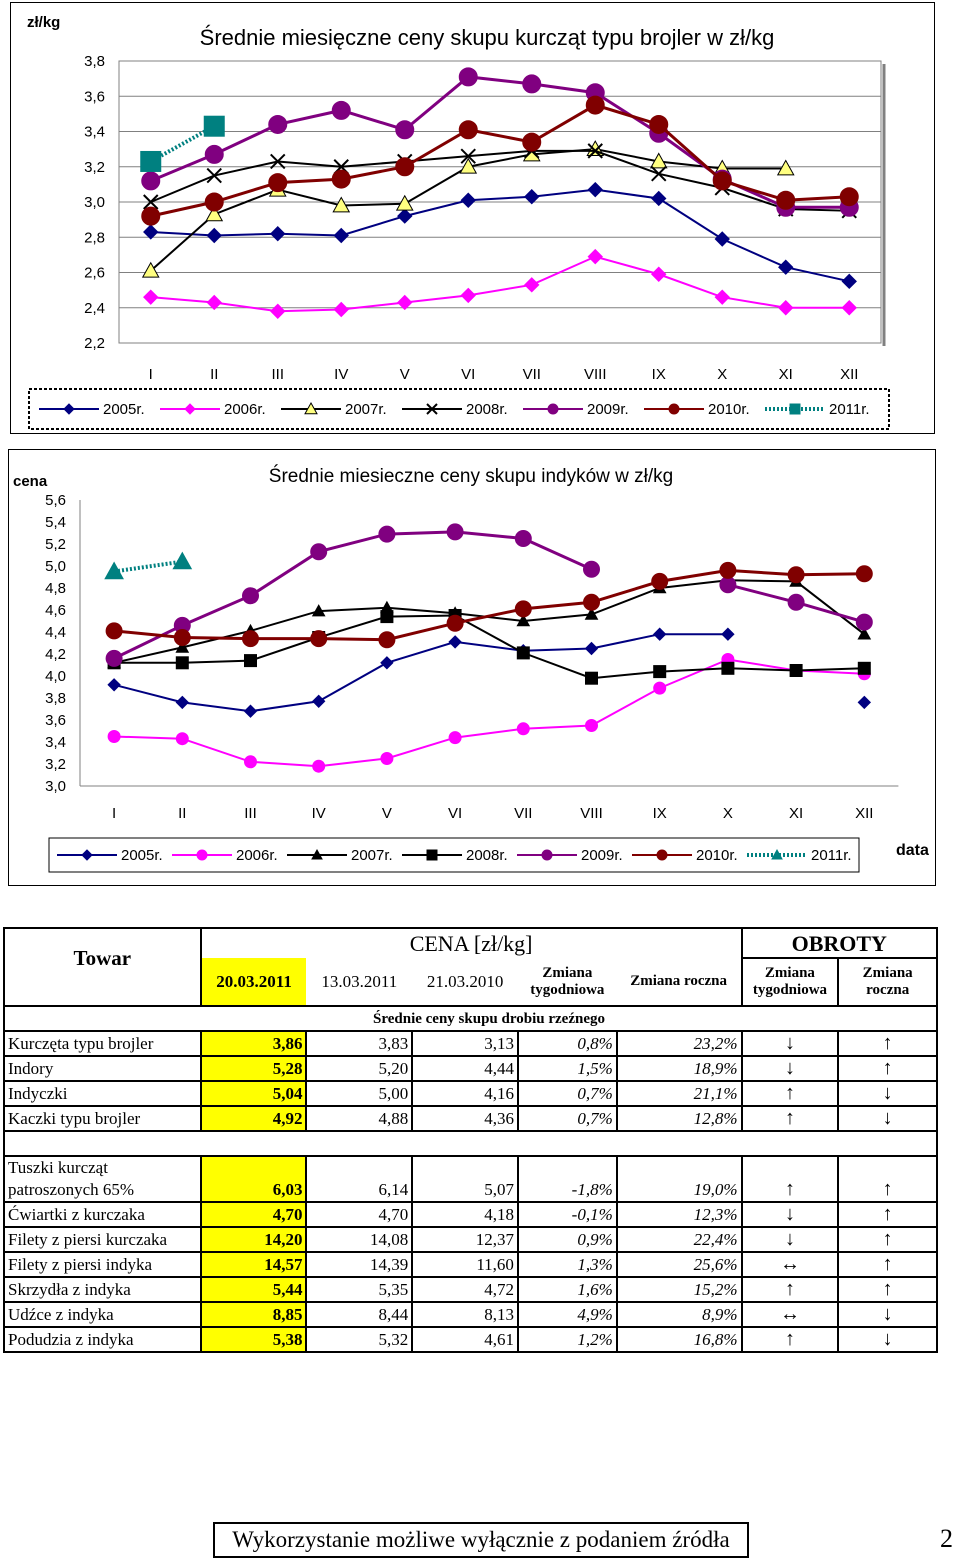 Image resolution: width=960 pixels, height=1558 pixels. What do you see at coordinates (102, 1264) in the screenshot?
I see `row-name: Filety z piersi indyka` at bounding box center [102, 1264].